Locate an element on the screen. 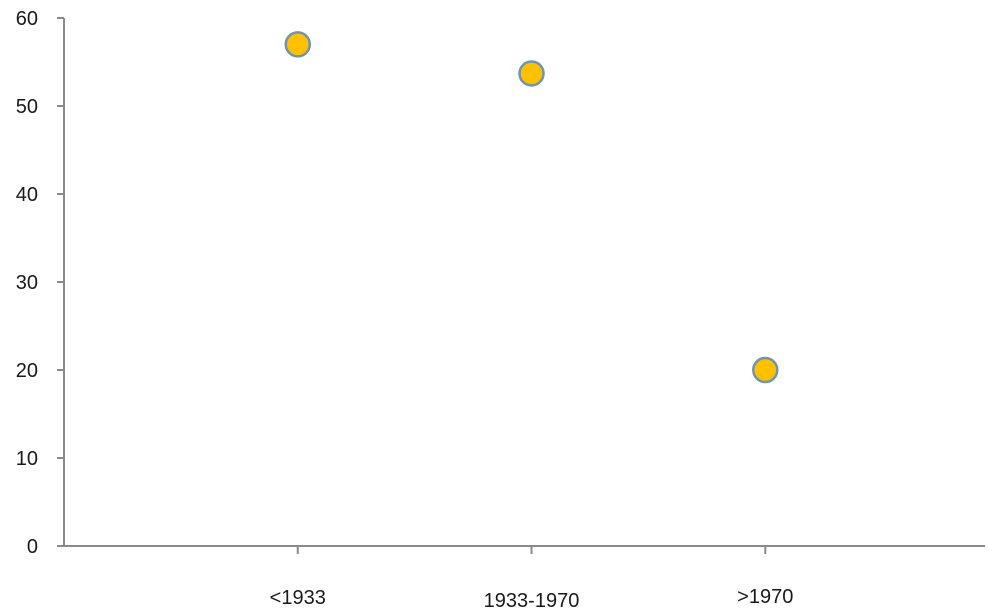 This screenshot has height=610, width=989. y-tick-label: 0 is located at coordinates (32, 547).